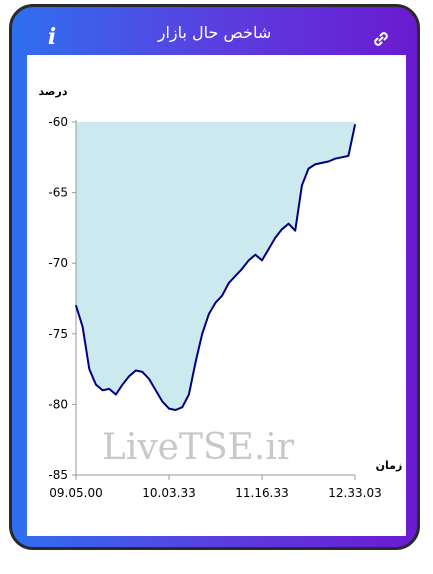 This screenshot has width=433, height=574. Describe the element at coordinates (198, 447) in the screenshot. I see `watermark: LiveTSE.ir` at that location.